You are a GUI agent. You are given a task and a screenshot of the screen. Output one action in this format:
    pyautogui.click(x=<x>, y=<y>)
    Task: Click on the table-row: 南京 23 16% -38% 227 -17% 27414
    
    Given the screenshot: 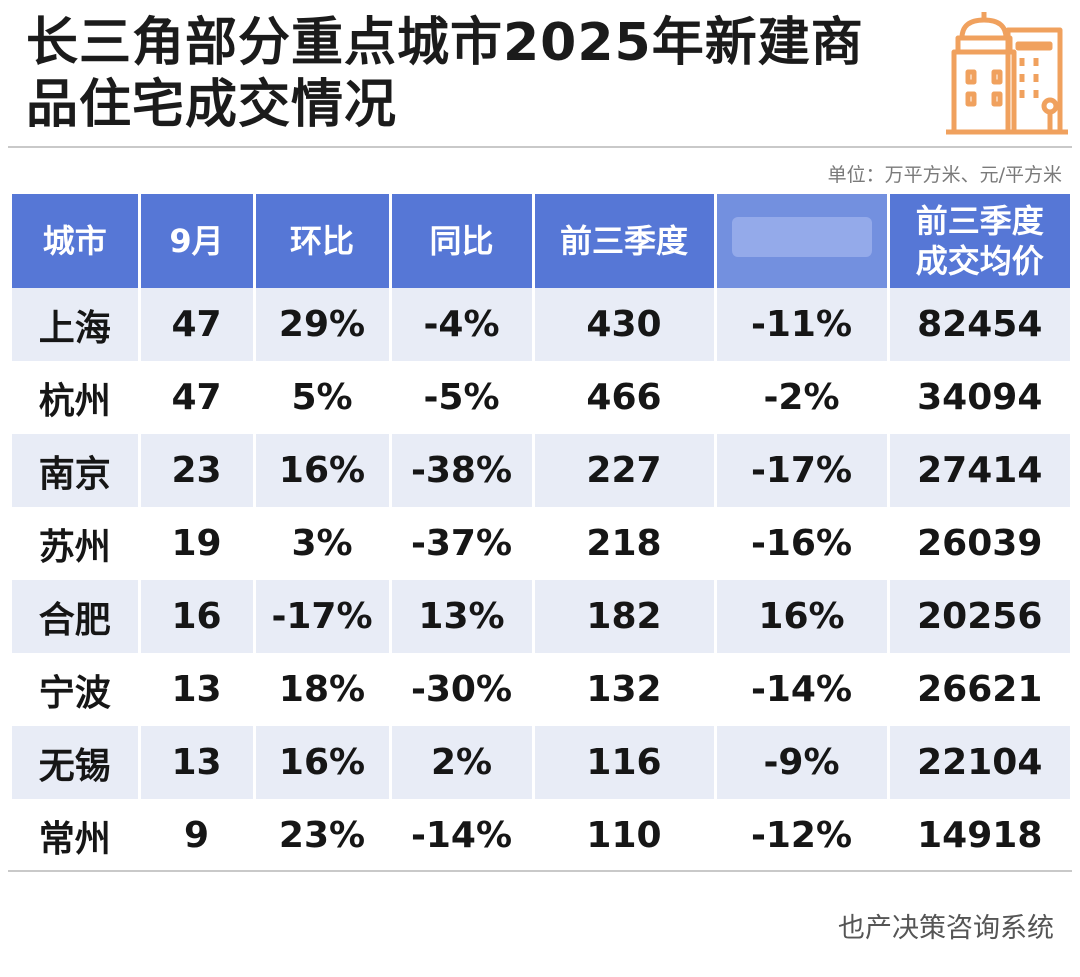 What is the action you would take?
    pyautogui.click(x=541, y=470)
    